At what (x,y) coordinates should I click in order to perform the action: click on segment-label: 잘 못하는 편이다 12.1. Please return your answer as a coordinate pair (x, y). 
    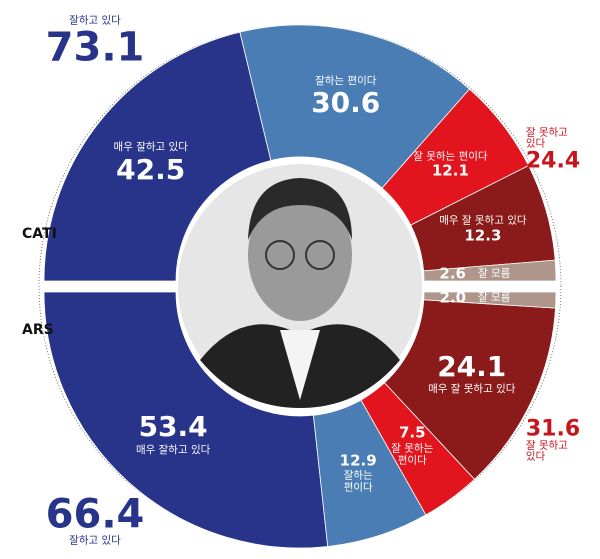
    Looking at the image, I should click on (450, 164).